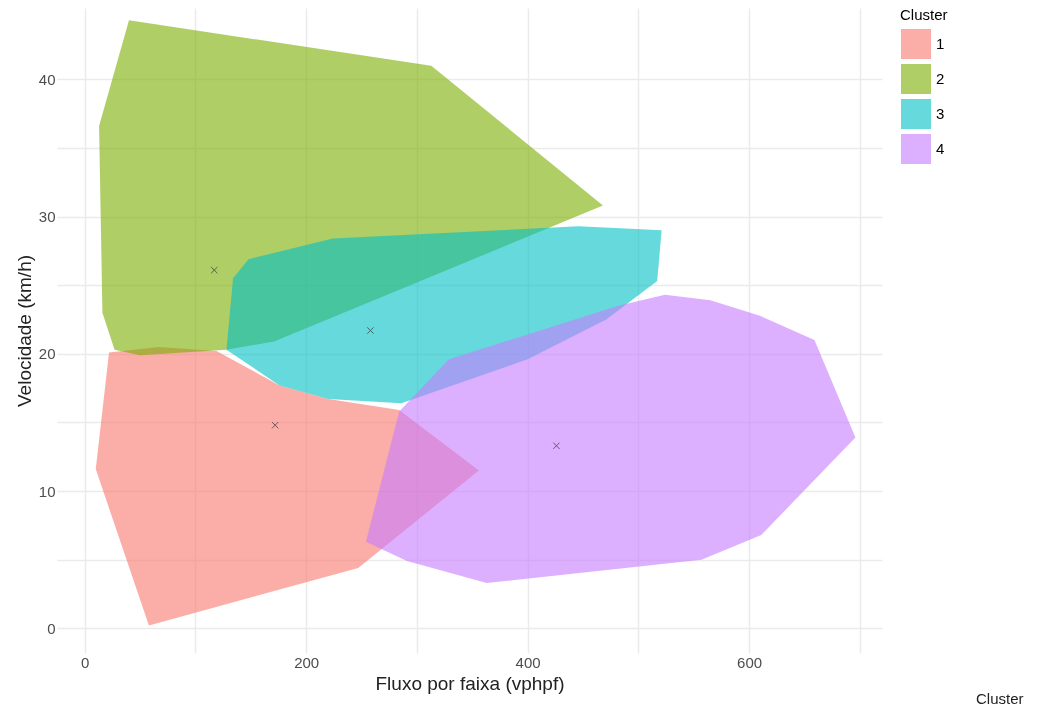 This screenshot has height=728, width=1057. I want to click on x-tick-label: 200, so click(307, 662).